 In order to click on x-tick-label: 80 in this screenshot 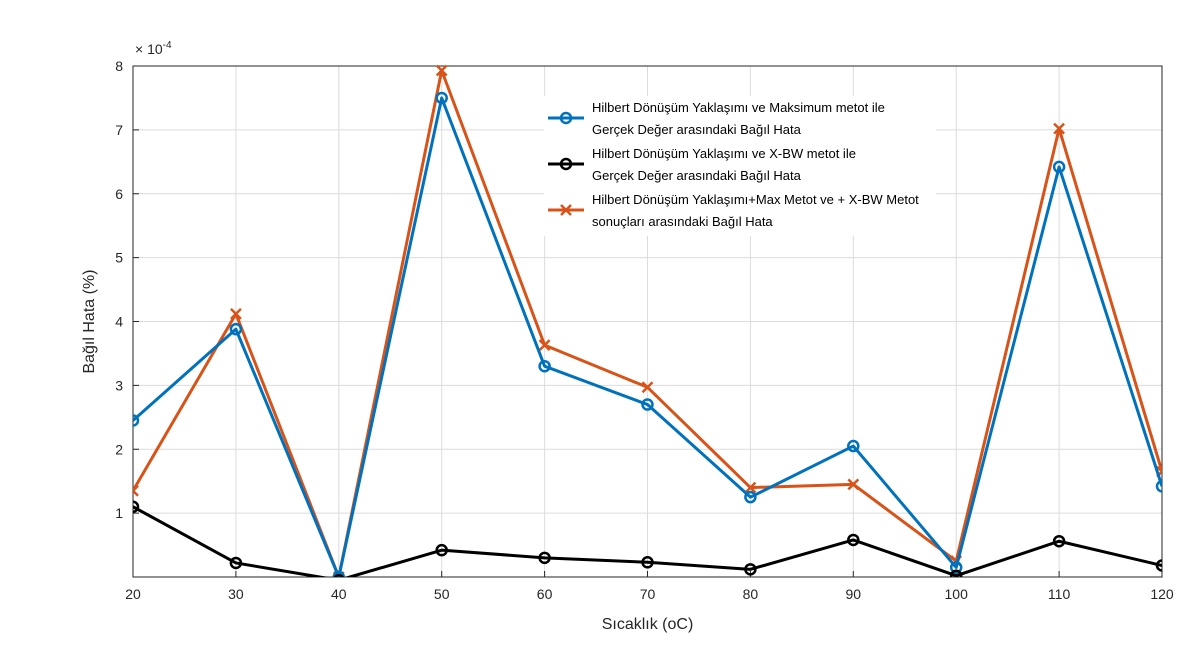, I will do `click(751, 594)`.